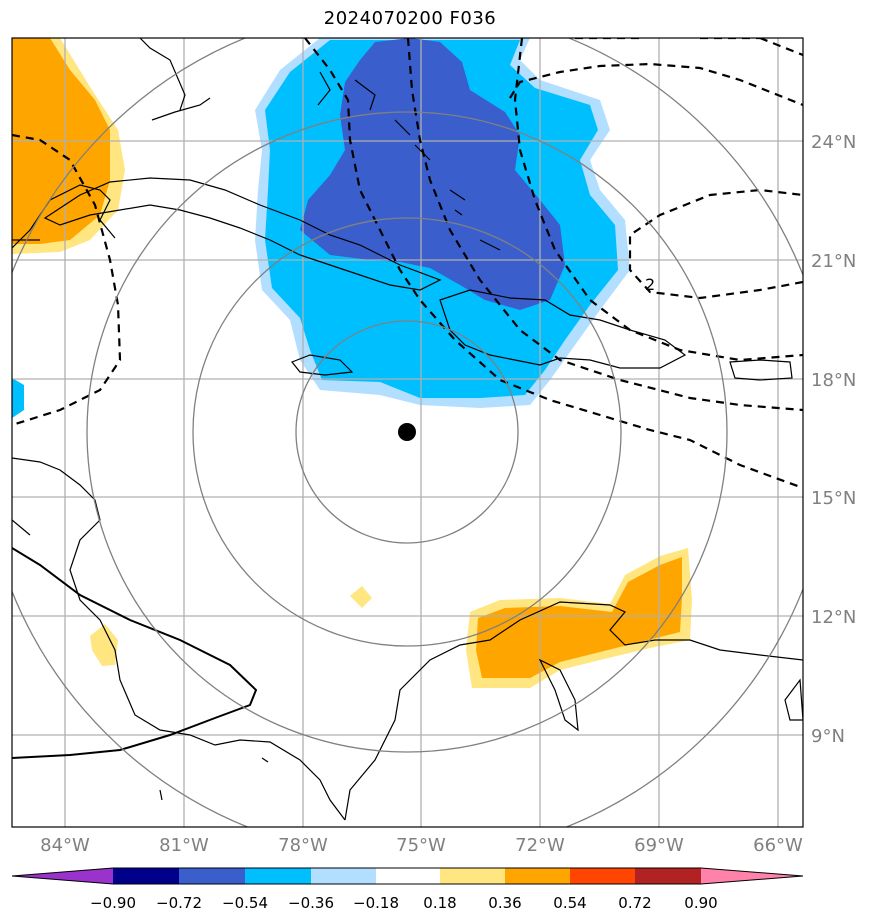  What do you see at coordinates (579, 617) in the screenshot?
I see `anomaly-orange-se` at bounding box center [579, 617].